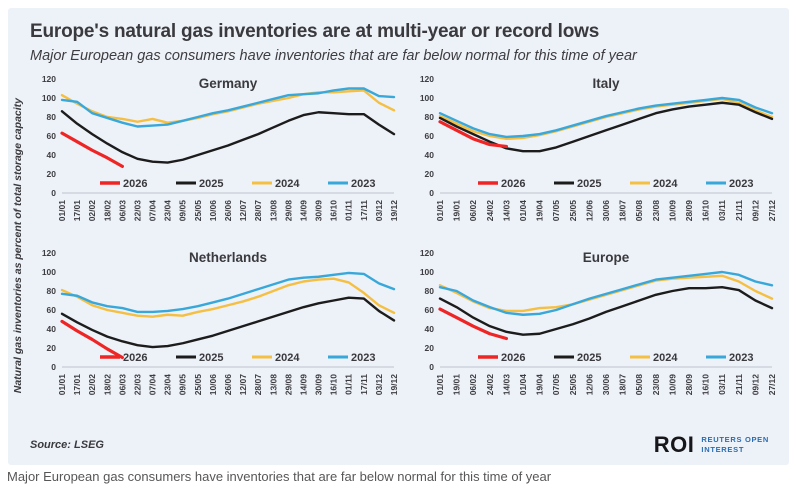 The width and height of the screenshot is (797, 490). I want to click on x-tick-label: 17/01, so click(77, 211).